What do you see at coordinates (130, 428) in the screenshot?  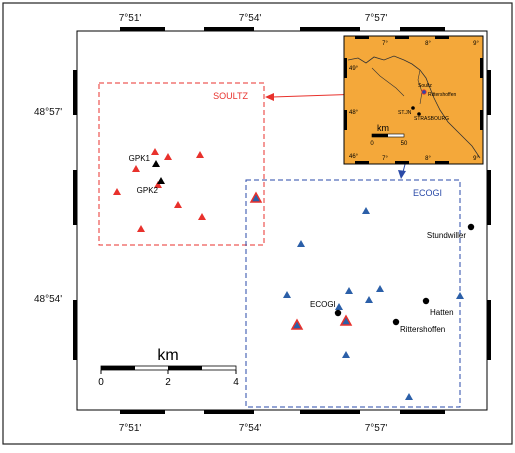 I see `bottom-tick-label: 7°51'` at bounding box center [130, 428].